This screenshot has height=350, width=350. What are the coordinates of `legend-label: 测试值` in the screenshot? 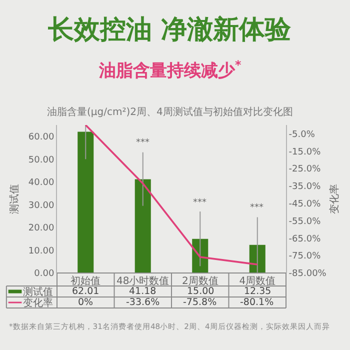 It's located at (38, 292).